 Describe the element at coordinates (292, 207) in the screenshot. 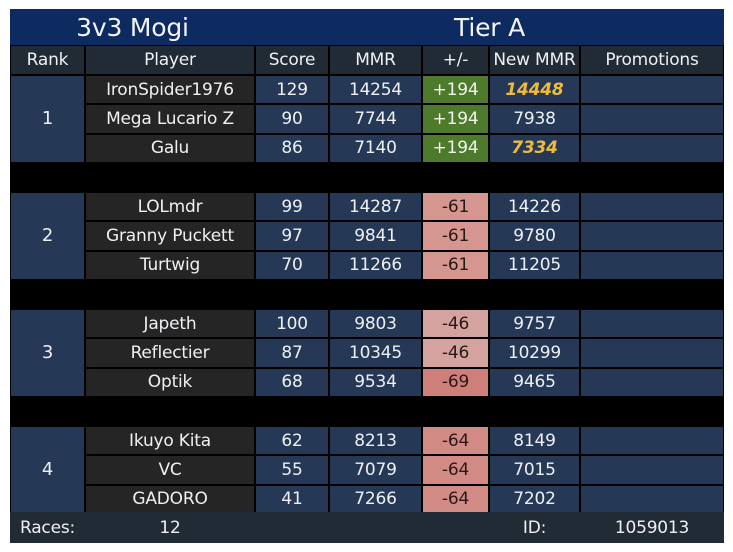

I see `player-score: 99` at that location.